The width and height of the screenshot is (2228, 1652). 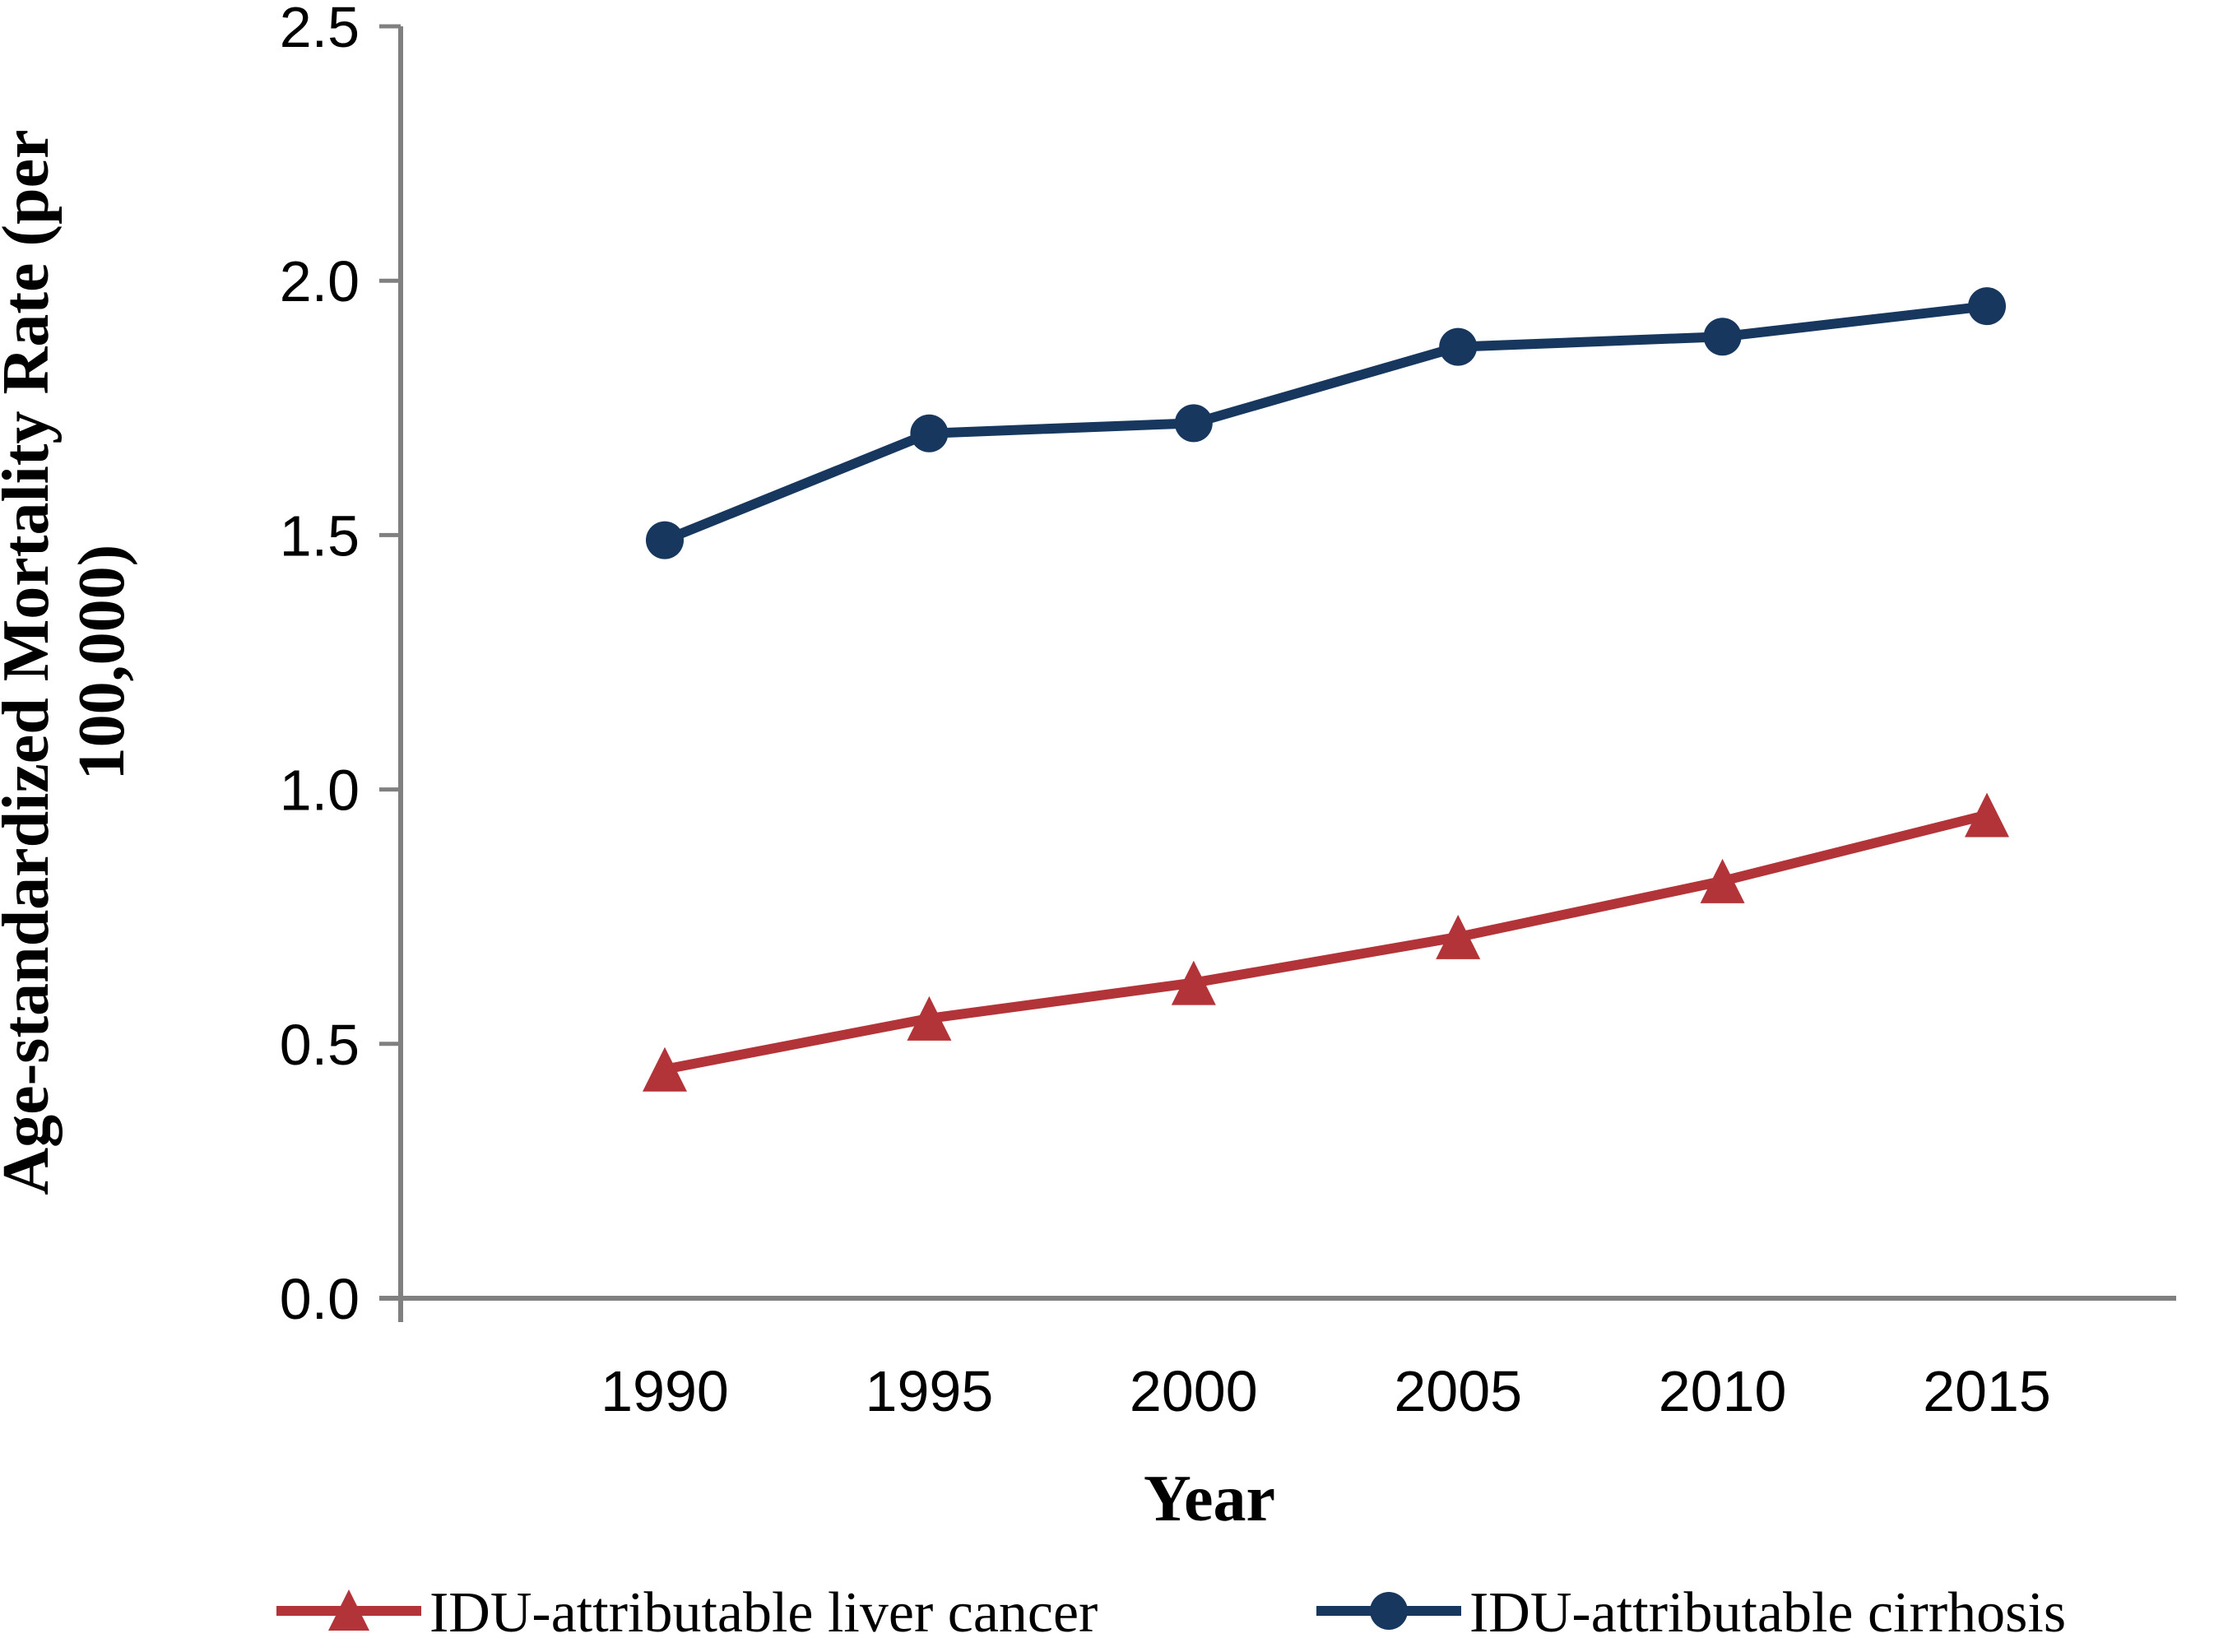 I want to click on series-cirrhosis, so click(x=1326, y=423).